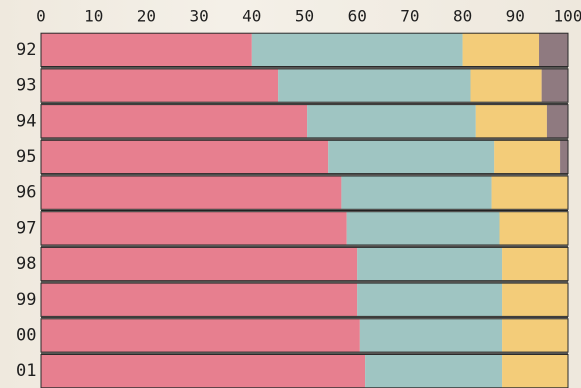 The height and width of the screenshot is (388, 581). Describe the element at coordinates (515, 16) in the screenshot. I see `x-tick-label: 90` at that location.